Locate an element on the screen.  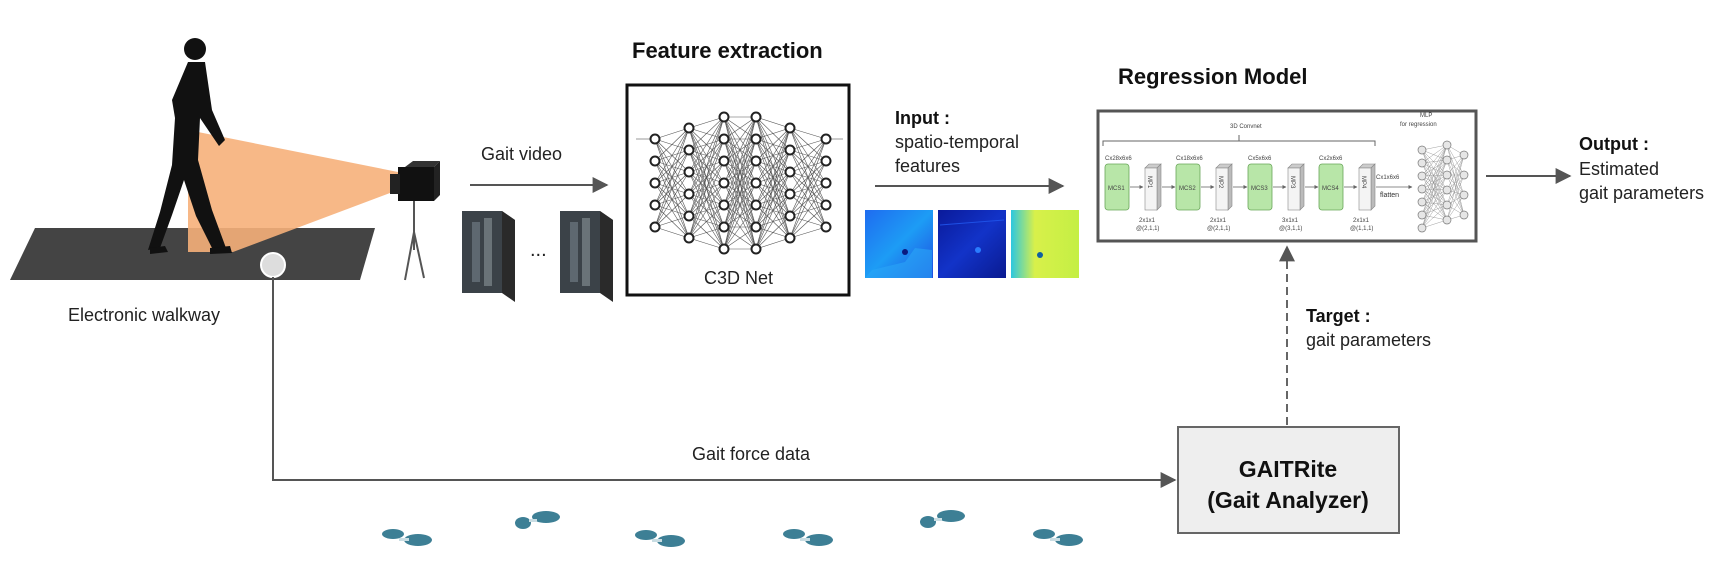
c3d-net-label: C3D Net is located at coordinates (738, 278).